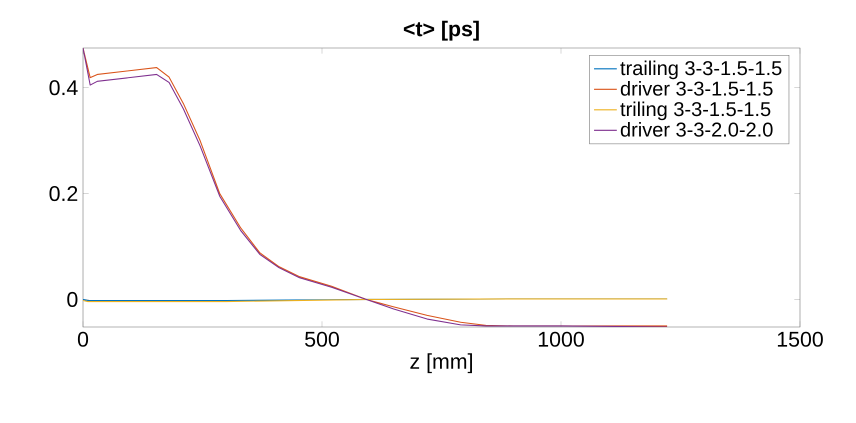  I want to click on x-tick-label: 500, so click(322, 339).